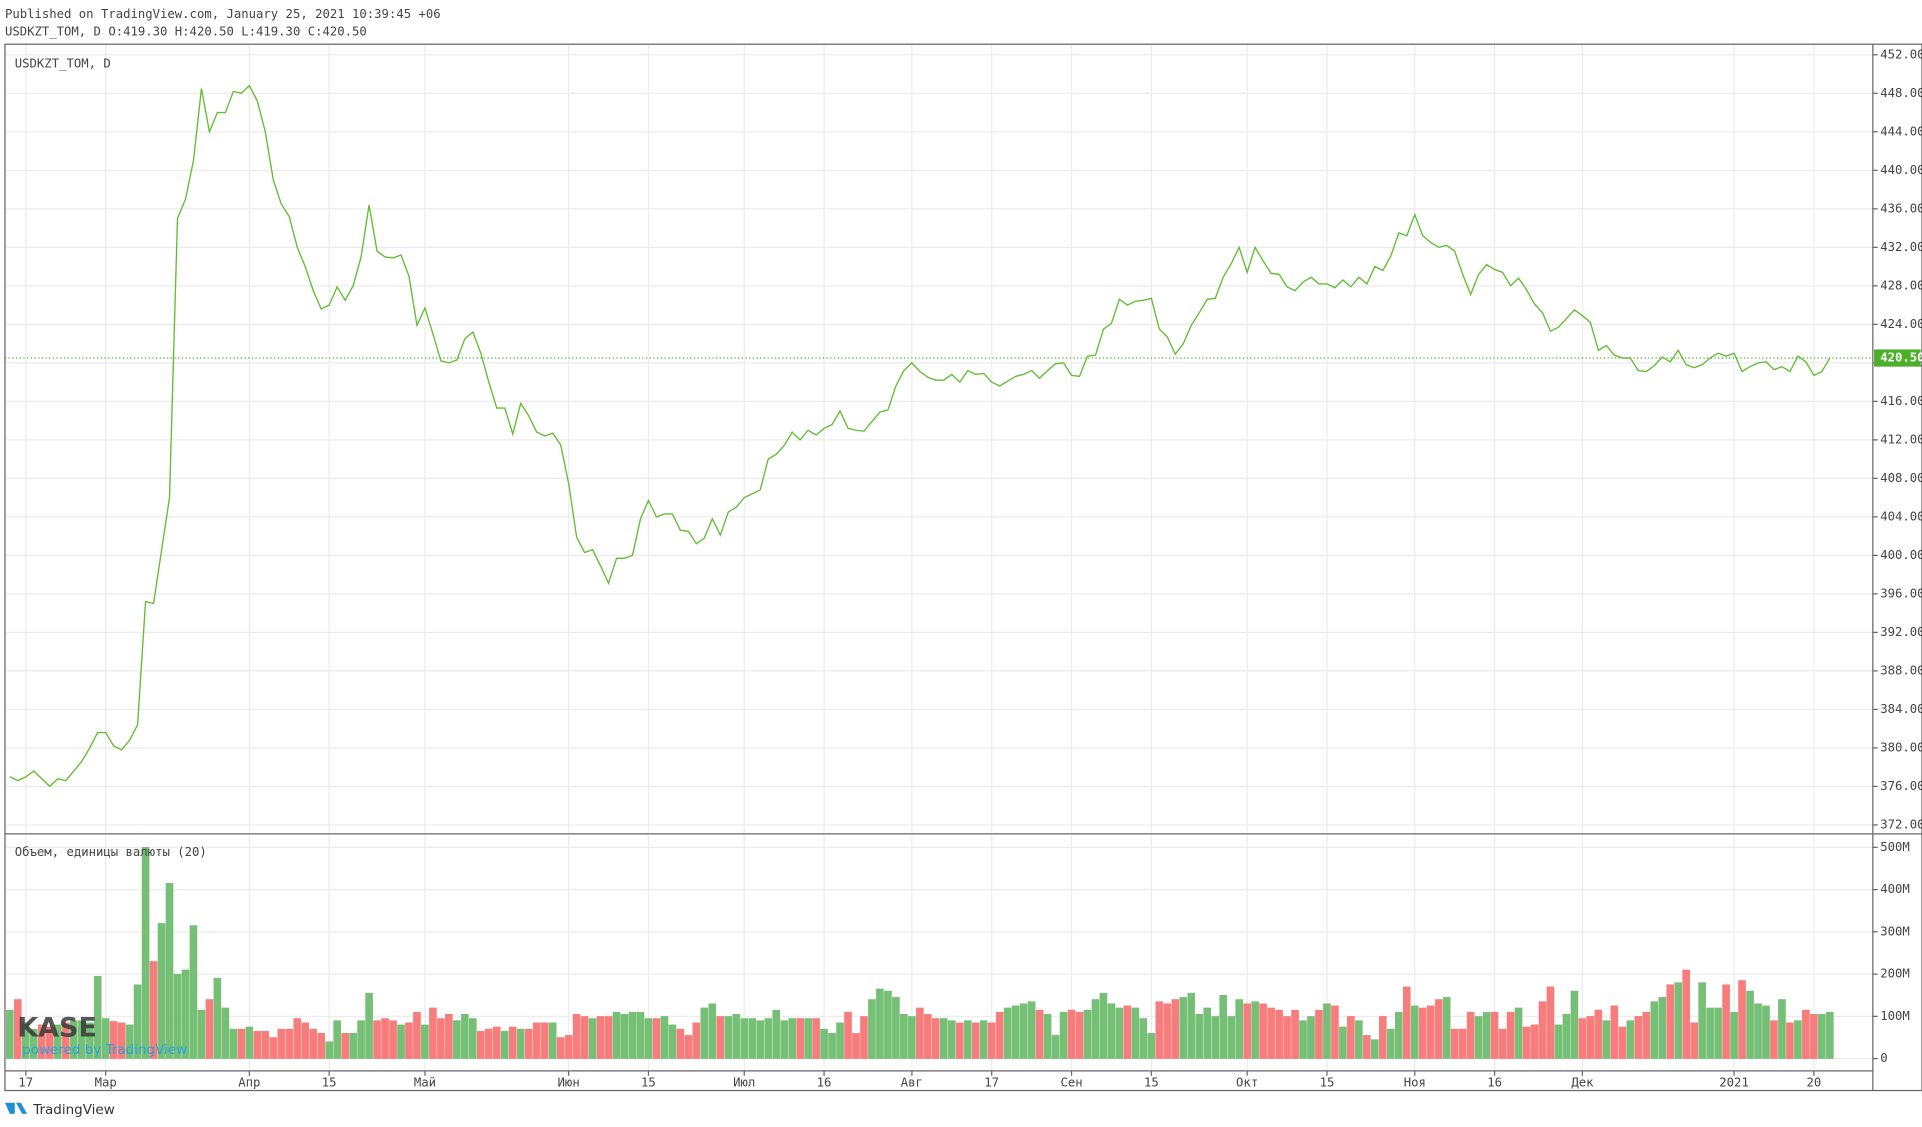  I want to click on x-tick-label: Ноя, so click(1415, 1083).